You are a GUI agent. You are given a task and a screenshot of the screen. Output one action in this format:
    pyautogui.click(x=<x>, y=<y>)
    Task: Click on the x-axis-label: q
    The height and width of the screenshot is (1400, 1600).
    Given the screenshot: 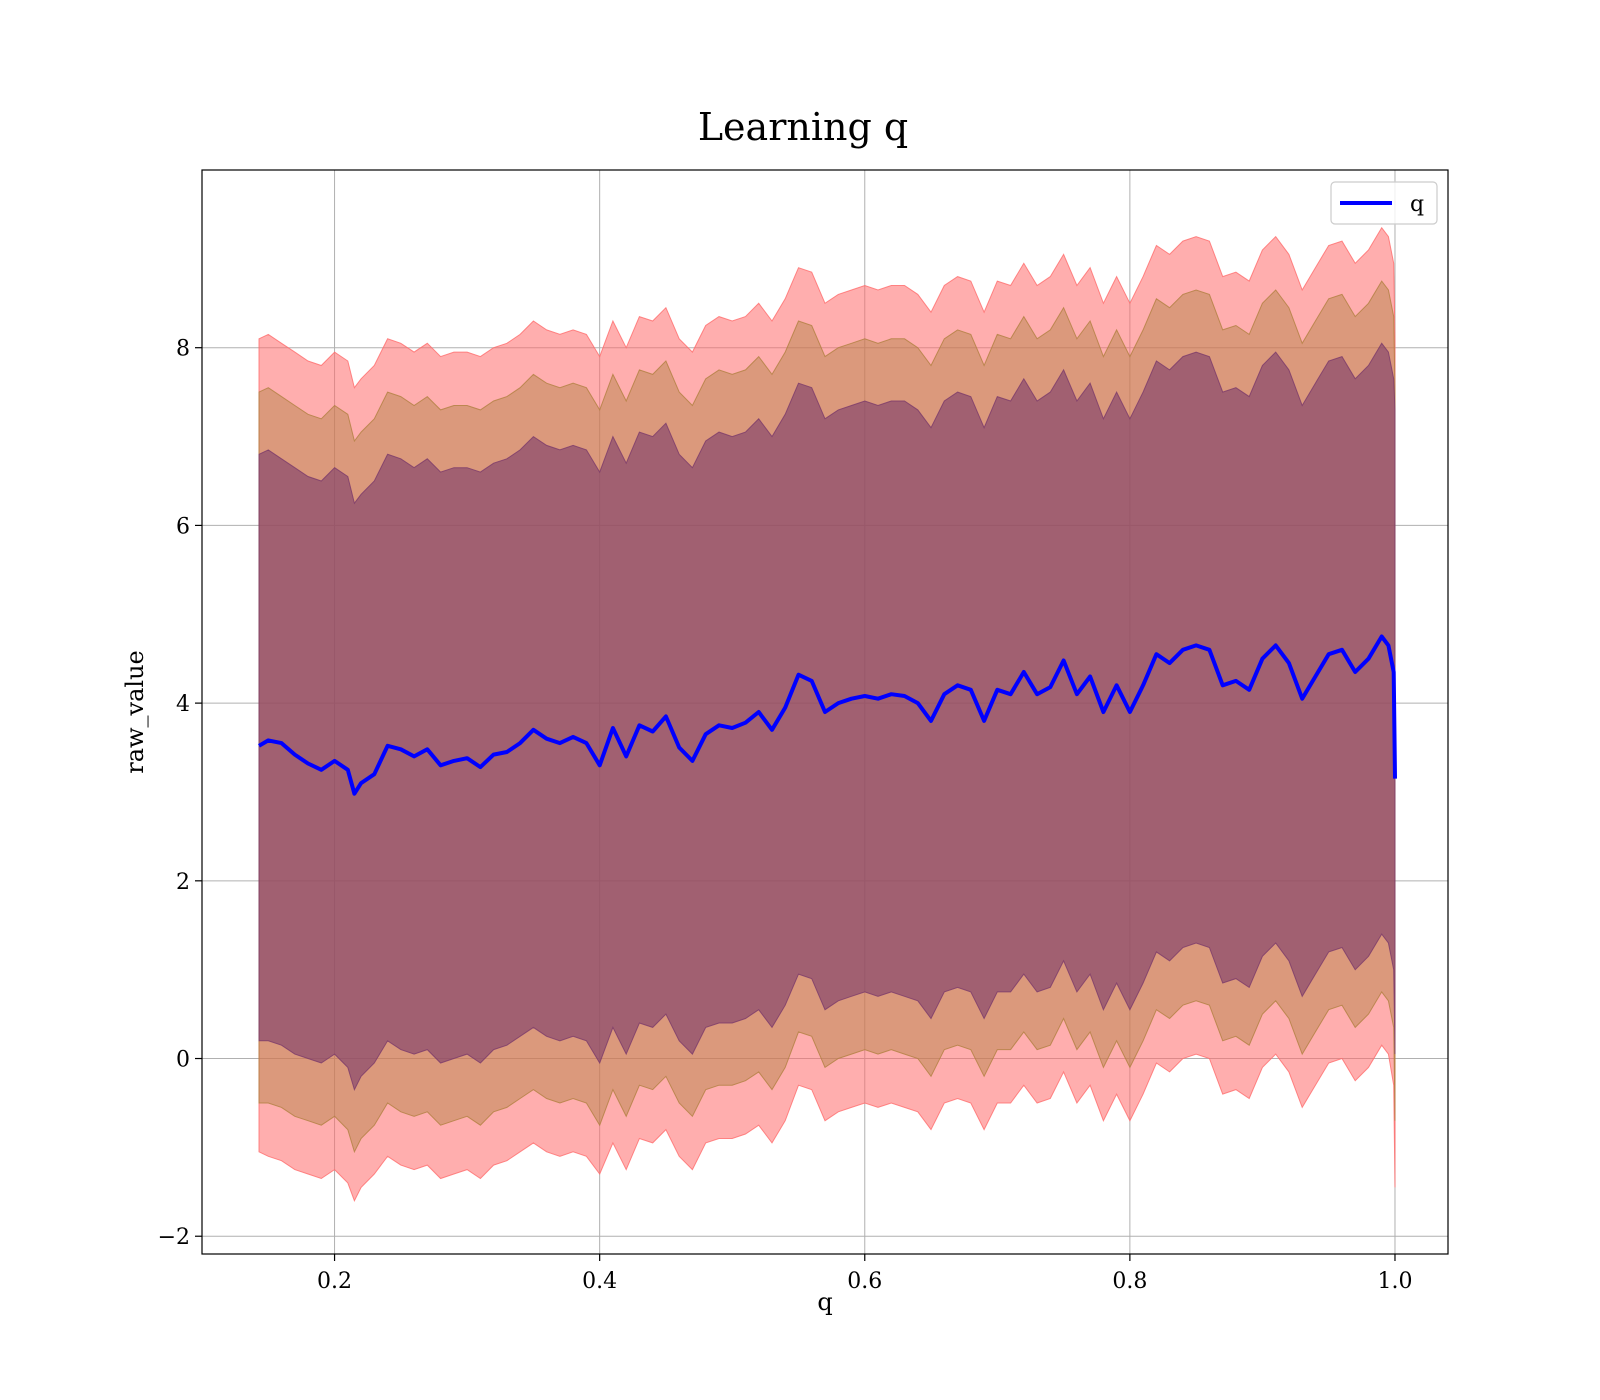 What is the action you would take?
    pyautogui.click(x=824, y=1302)
    